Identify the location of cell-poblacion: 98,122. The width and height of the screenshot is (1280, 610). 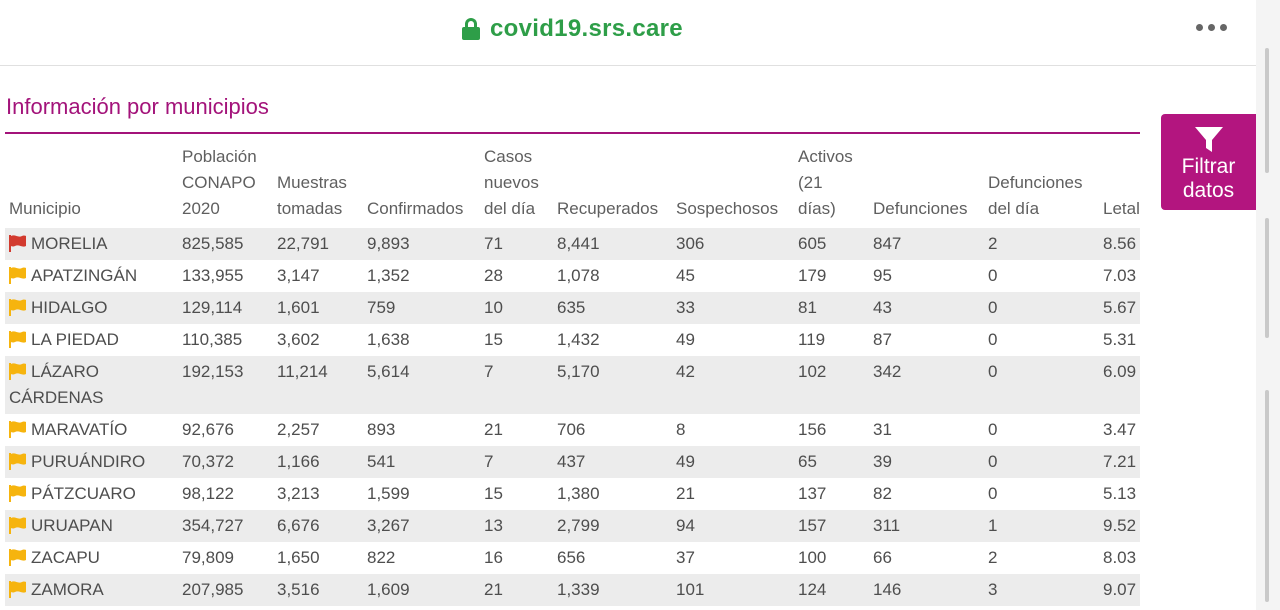
(208, 493).